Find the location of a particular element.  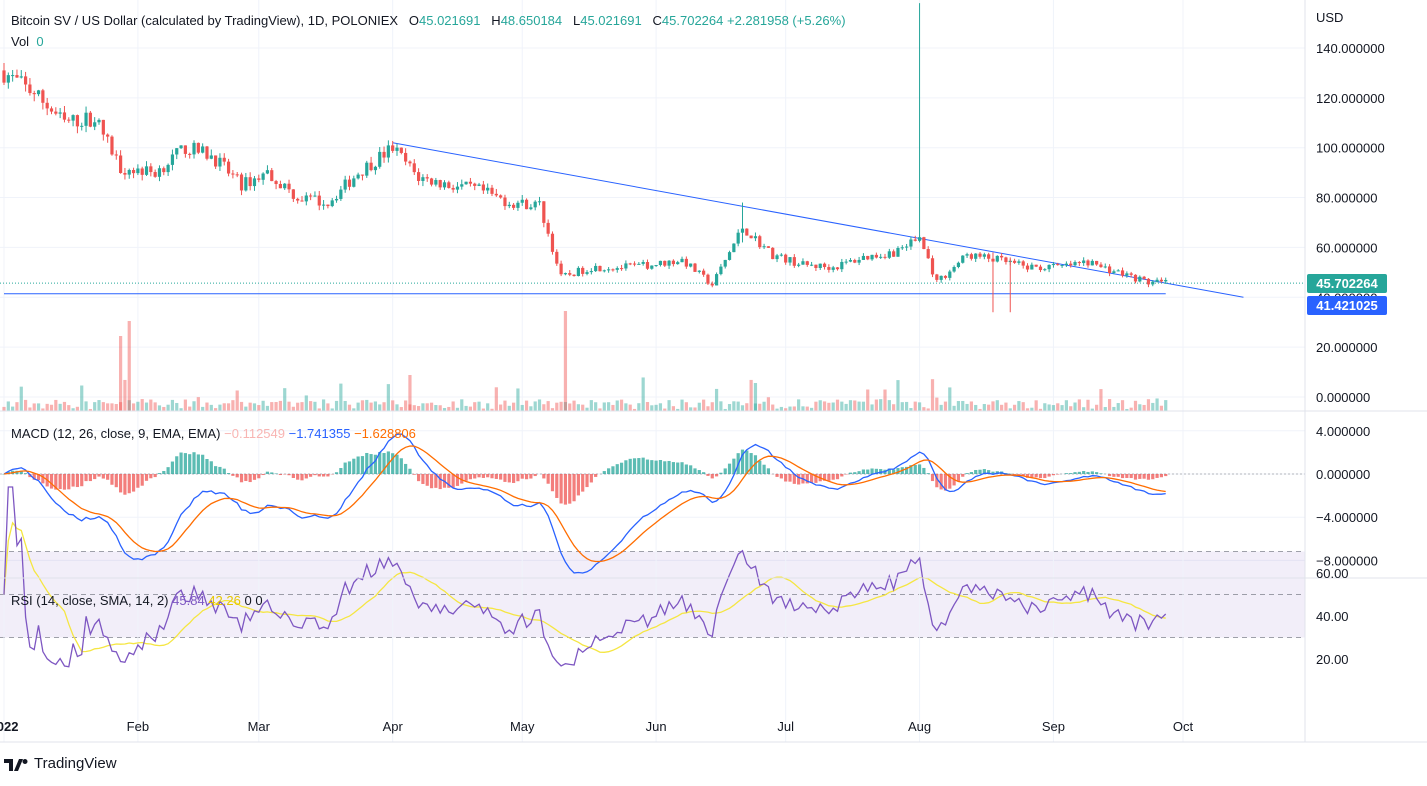

low-value: 45.021691 is located at coordinates (611, 20).